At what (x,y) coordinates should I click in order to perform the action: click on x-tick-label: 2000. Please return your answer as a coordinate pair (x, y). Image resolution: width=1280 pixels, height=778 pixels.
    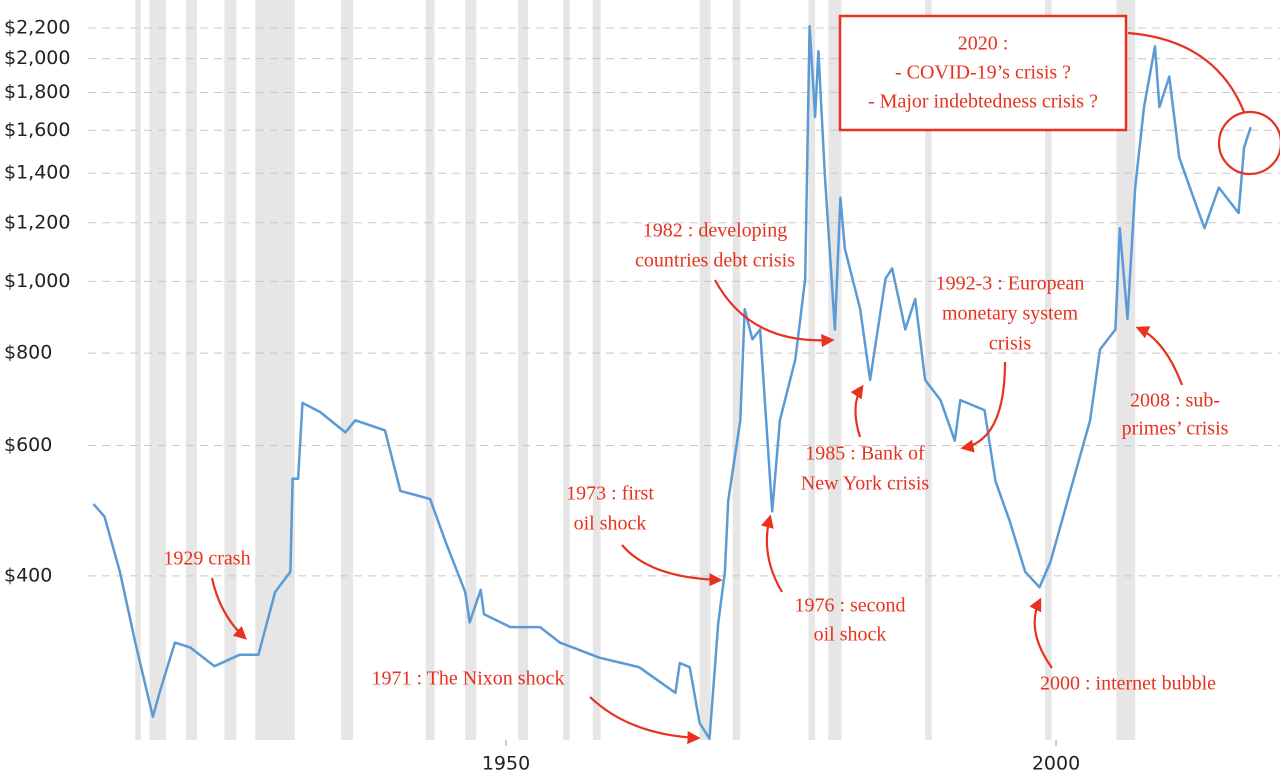
    Looking at the image, I should click on (1056, 764).